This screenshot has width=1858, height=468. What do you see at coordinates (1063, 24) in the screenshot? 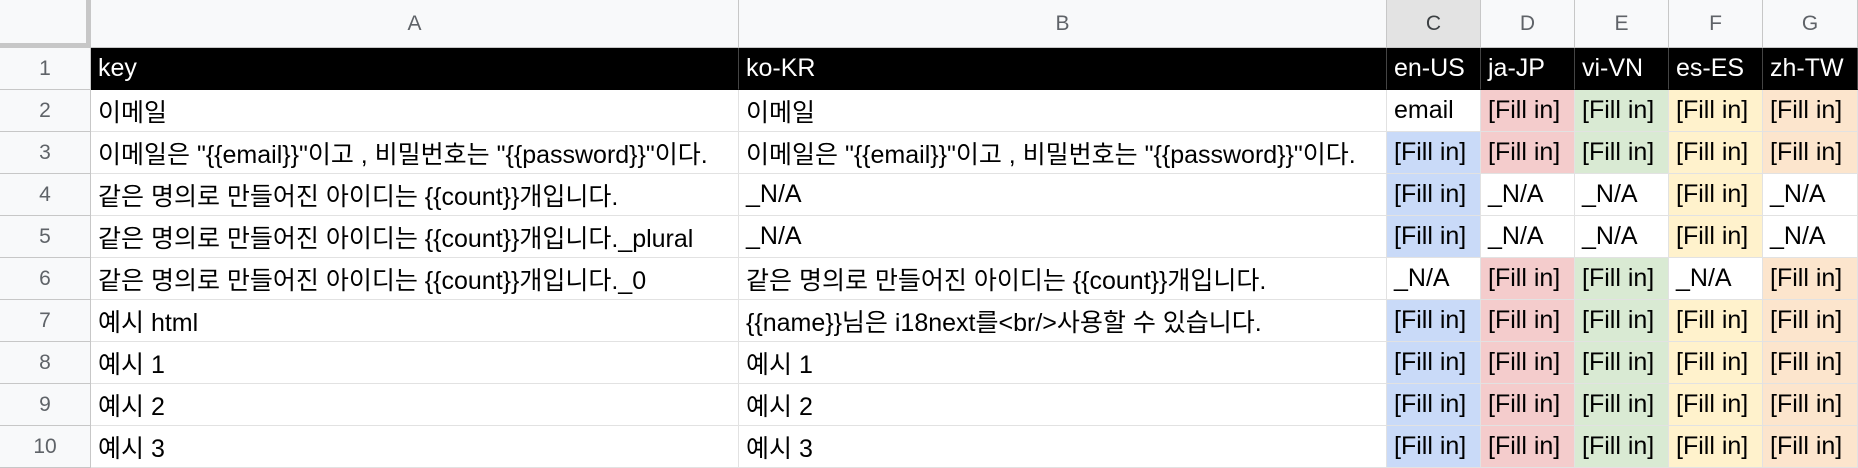
I see `column-header-b: B` at bounding box center [1063, 24].